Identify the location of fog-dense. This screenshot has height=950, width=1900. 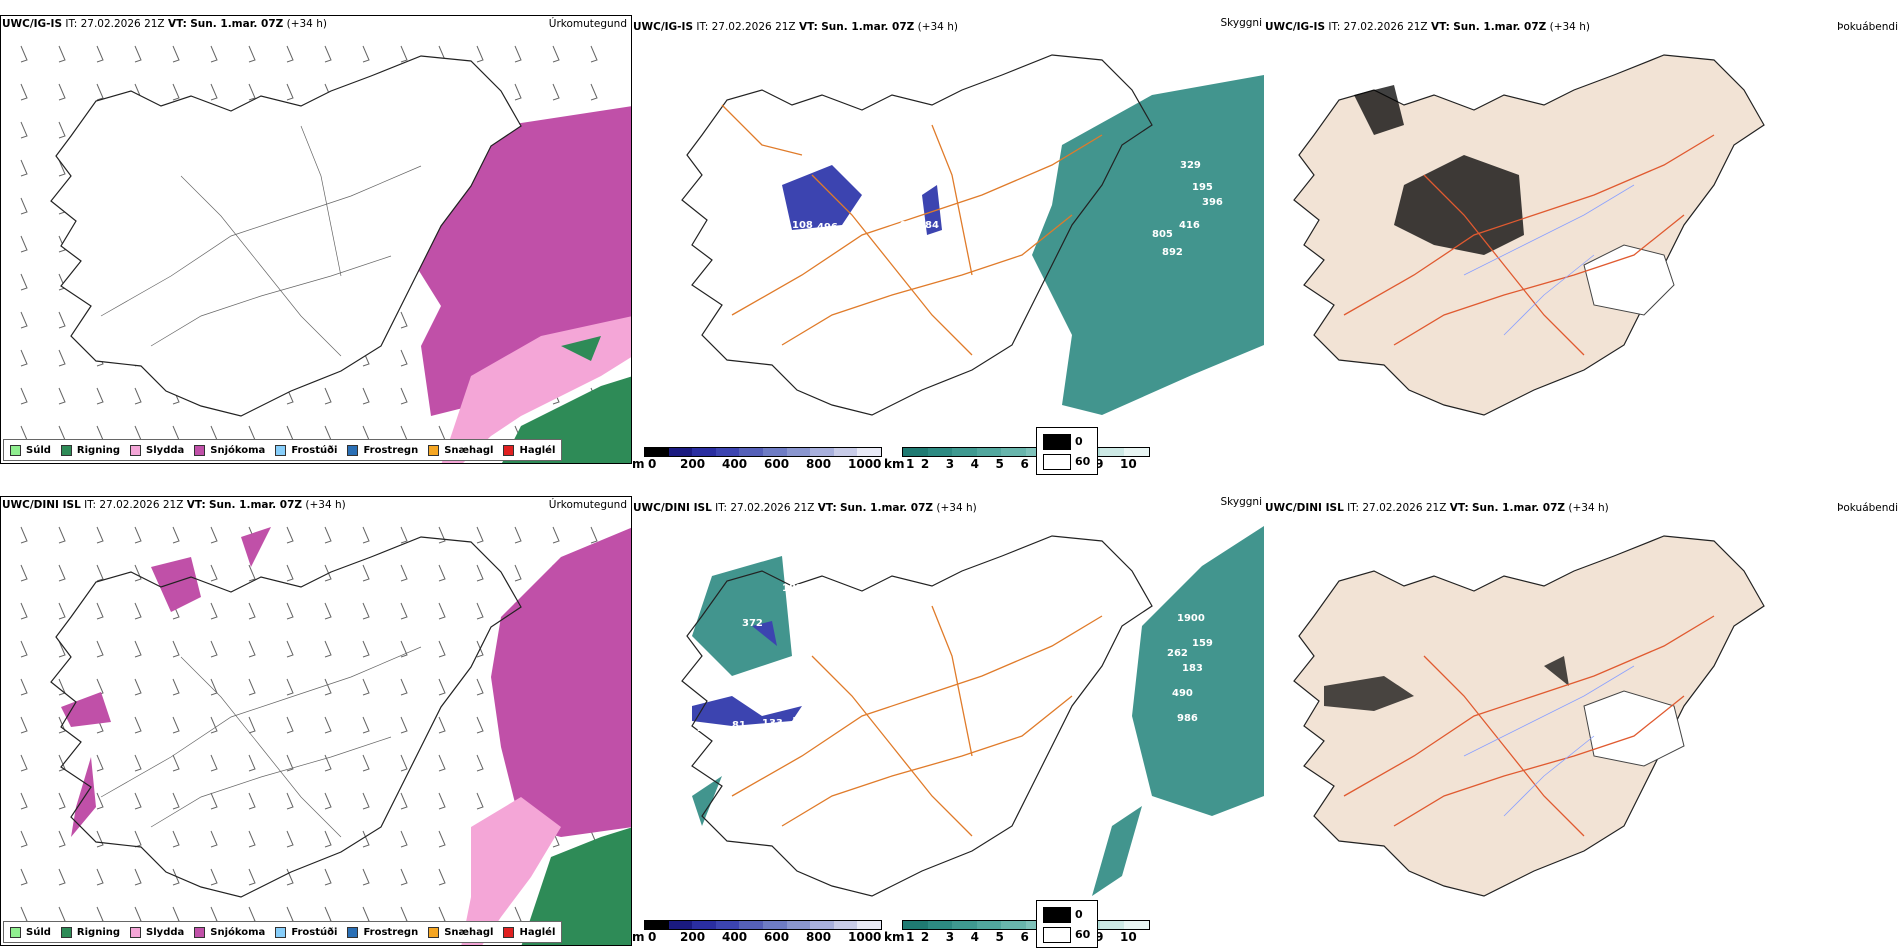
(1446, 683).